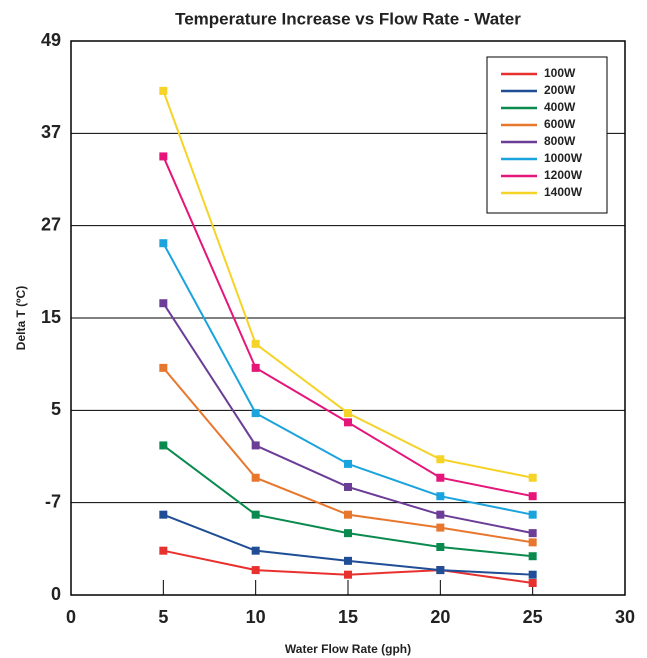  What do you see at coordinates (440, 617) in the screenshot?
I see `x-tick-label: 20` at bounding box center [440, 617].